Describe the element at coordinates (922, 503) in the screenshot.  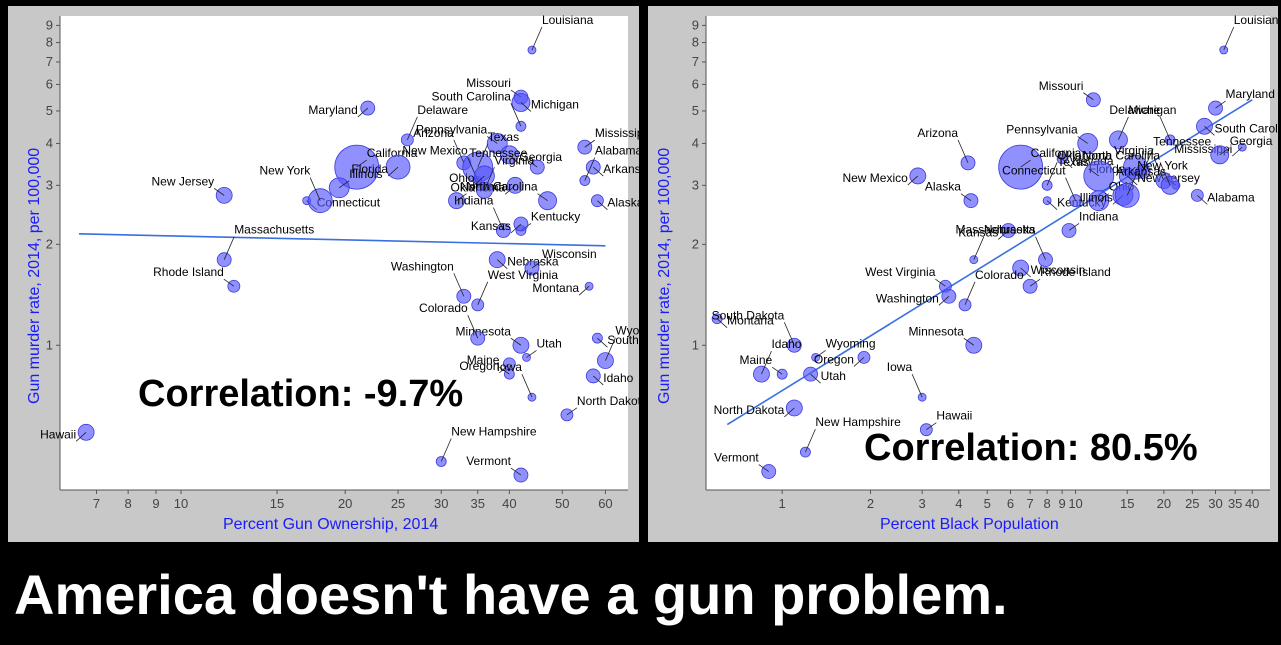
I see `x-tick-label: 3` at that location.